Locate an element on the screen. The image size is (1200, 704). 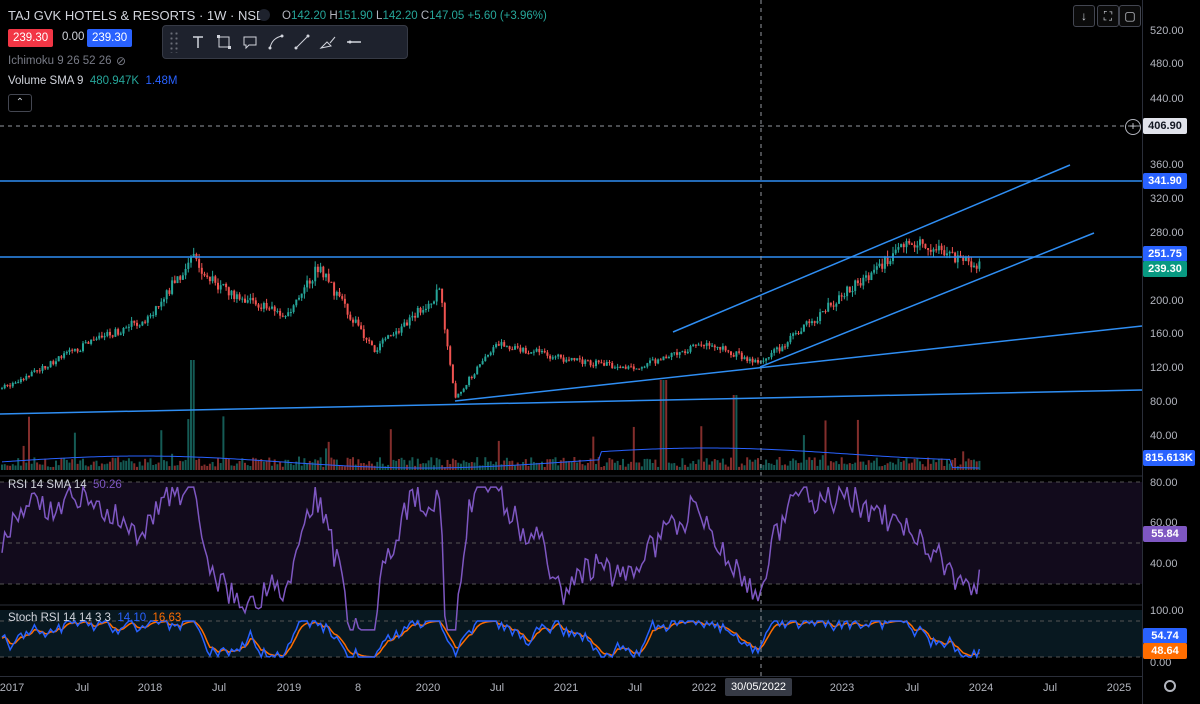
volume-legend: Volume SMA 9 480.947K 1.48M is located at coordinates (93, 81).